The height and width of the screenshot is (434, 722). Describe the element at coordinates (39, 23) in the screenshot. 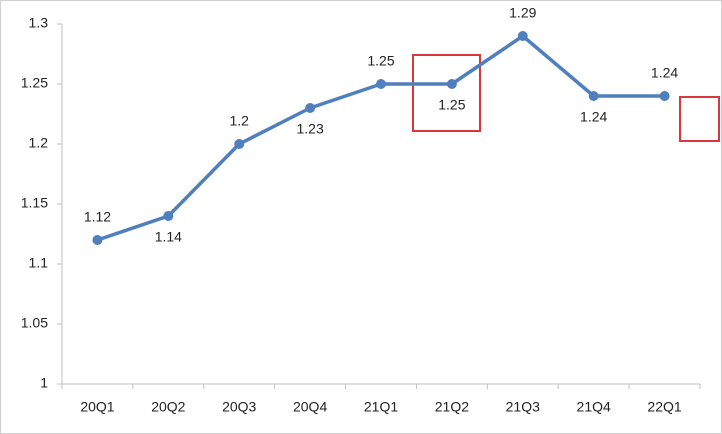

I see `y-tick-label: 1.3` at that location.